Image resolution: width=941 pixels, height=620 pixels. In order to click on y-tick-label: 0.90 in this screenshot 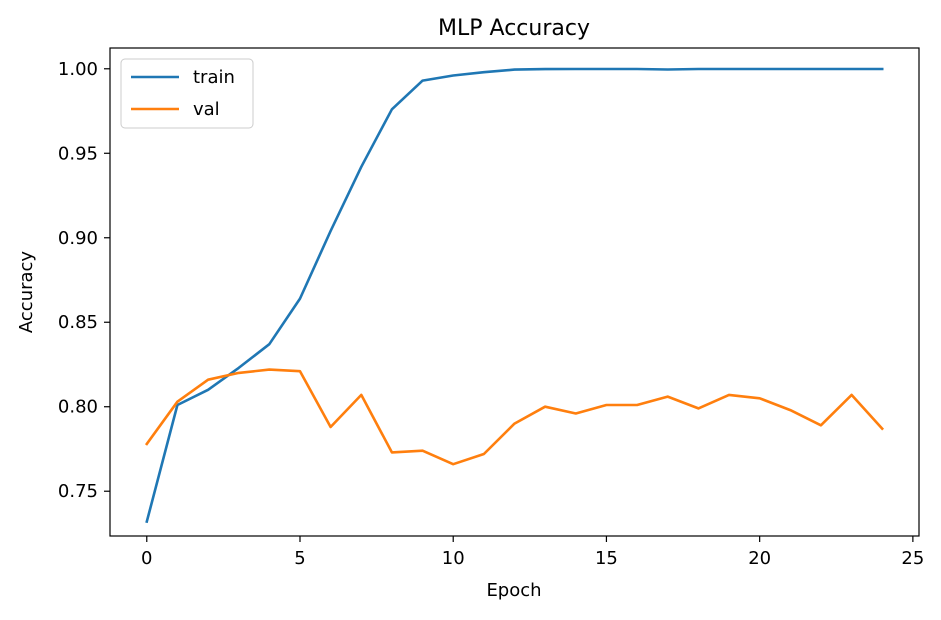, I will do `click(78, 238)`.